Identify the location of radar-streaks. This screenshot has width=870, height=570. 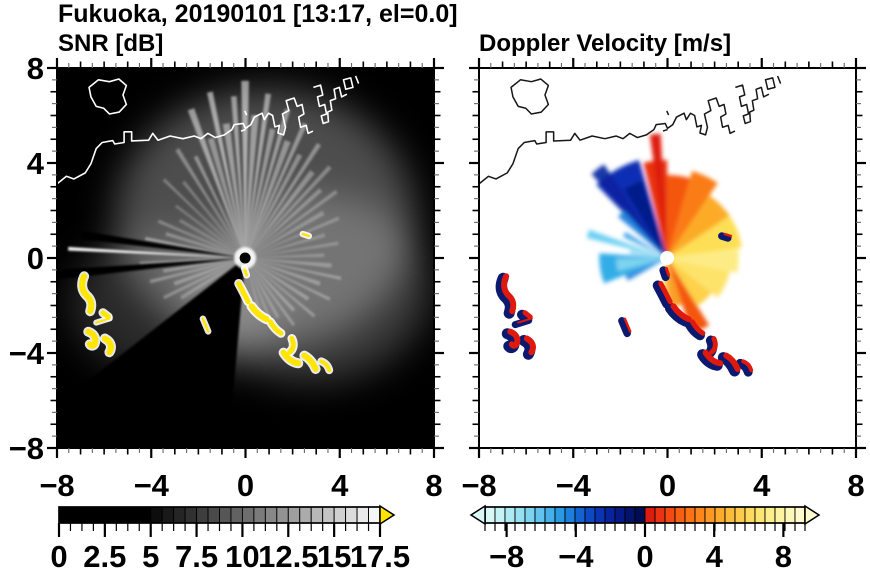
(205, 206).